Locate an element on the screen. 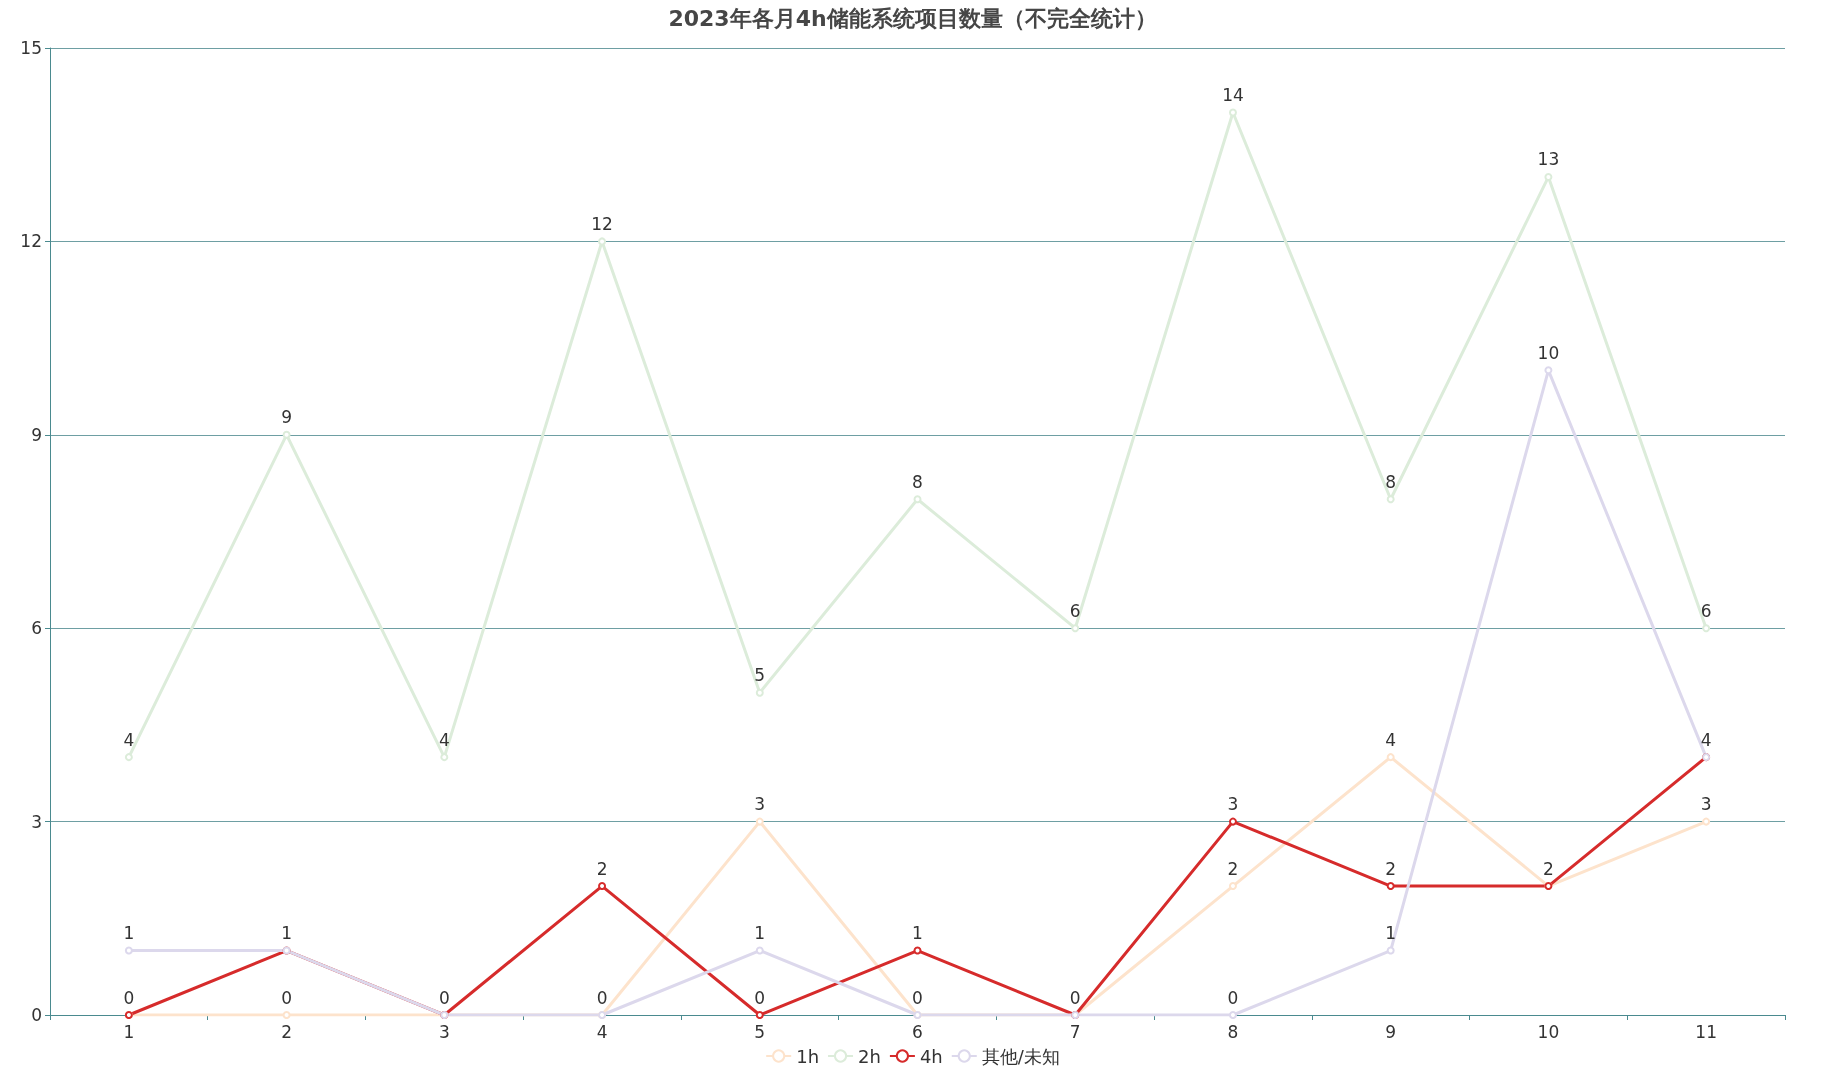 The height and width of the screenshot is (1080, 1825). x-tick-label: 8 is located at coordinates (1233, 1031).